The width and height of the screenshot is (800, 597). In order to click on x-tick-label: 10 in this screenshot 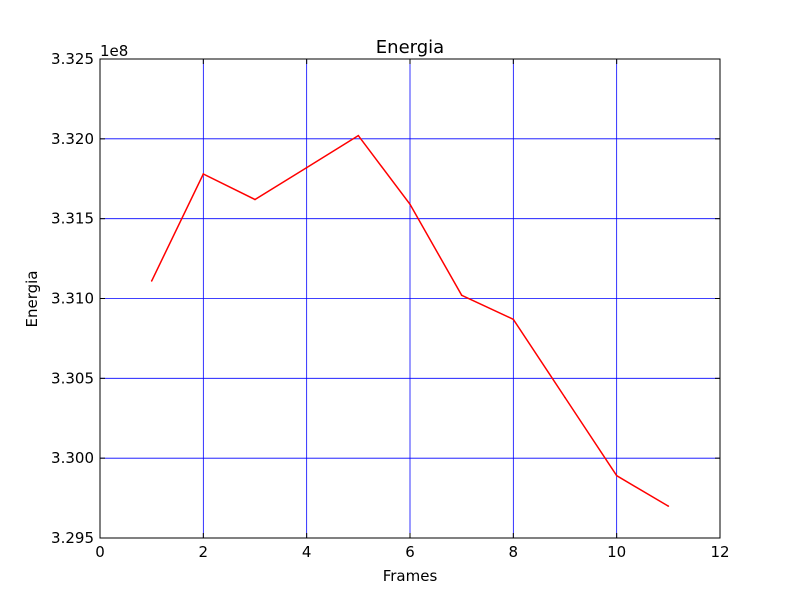, I will do `click(616, 552)`.